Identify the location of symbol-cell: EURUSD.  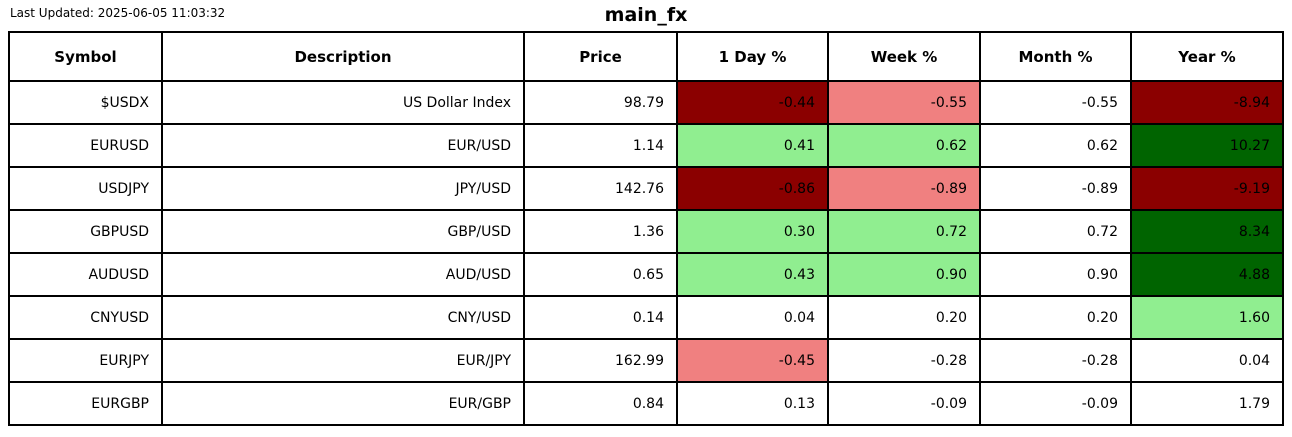
(85, 145).